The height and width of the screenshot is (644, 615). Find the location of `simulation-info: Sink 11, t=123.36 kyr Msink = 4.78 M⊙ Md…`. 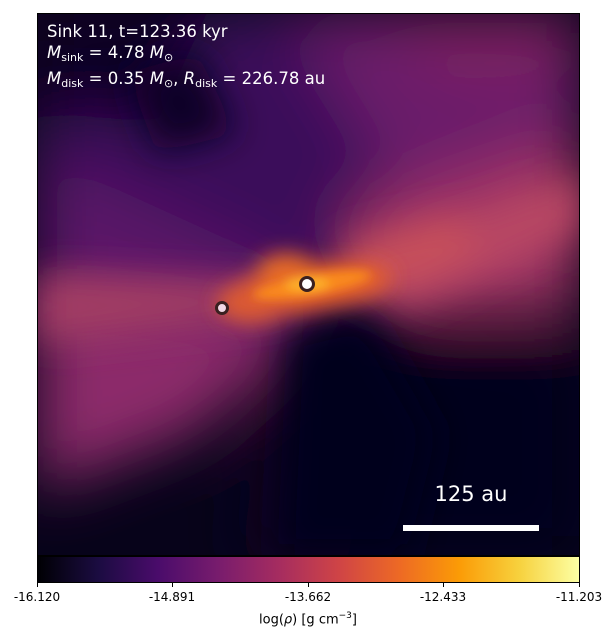

simulation-info: Sink 11, t=123.36 kyr Msink = 4.78 M⊙ Md… is located at coordinates (186, 57).